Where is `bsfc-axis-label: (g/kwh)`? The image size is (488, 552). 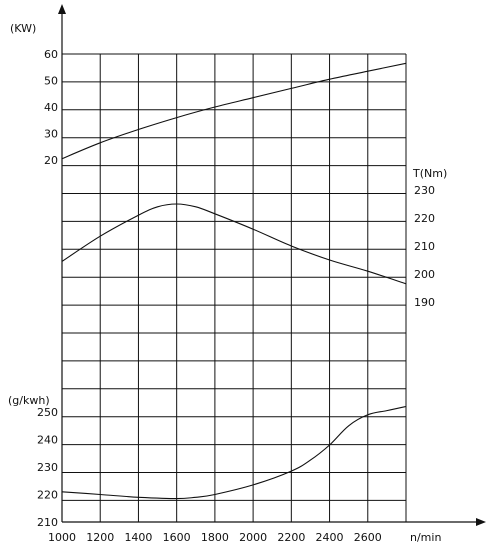
bsfc-axis-label: (g/kwh) is located at coordinates (29, 400).